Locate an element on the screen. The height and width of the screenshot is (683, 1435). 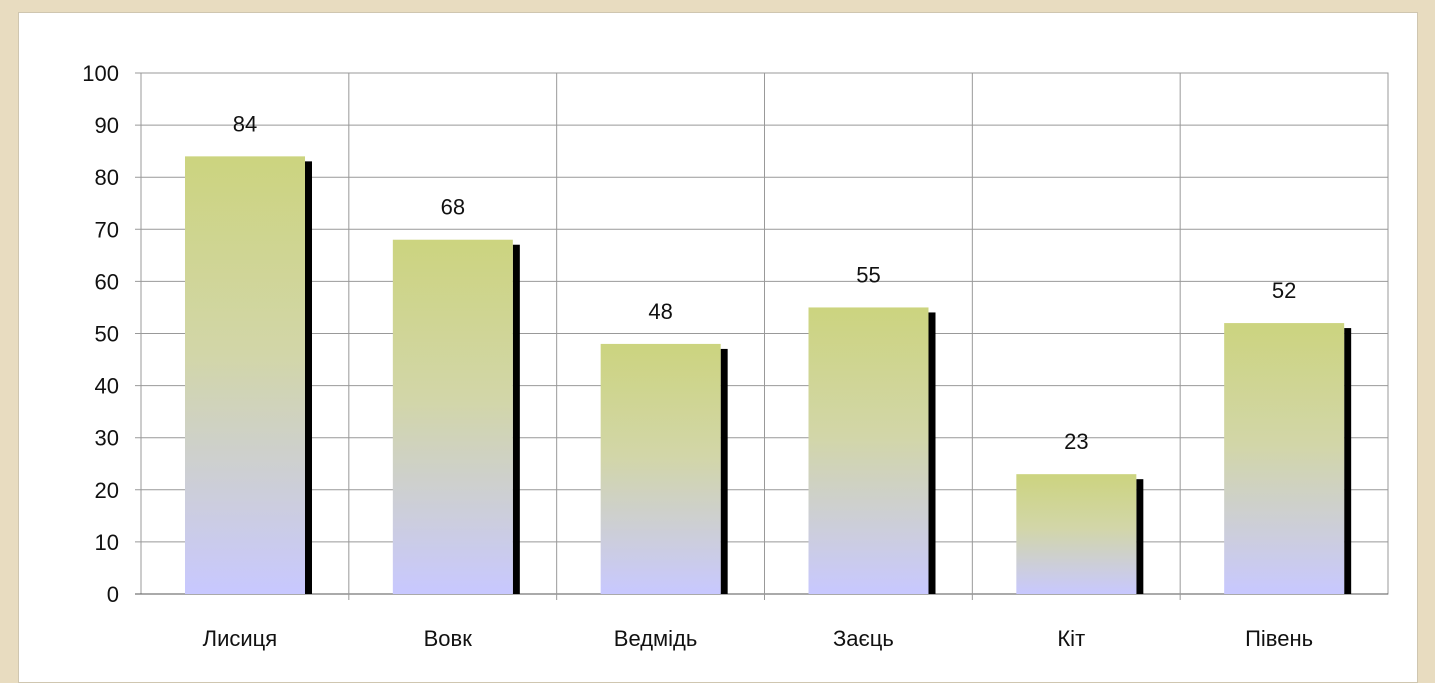
y-tick-label: 0 is located at coordinates (113, 594).